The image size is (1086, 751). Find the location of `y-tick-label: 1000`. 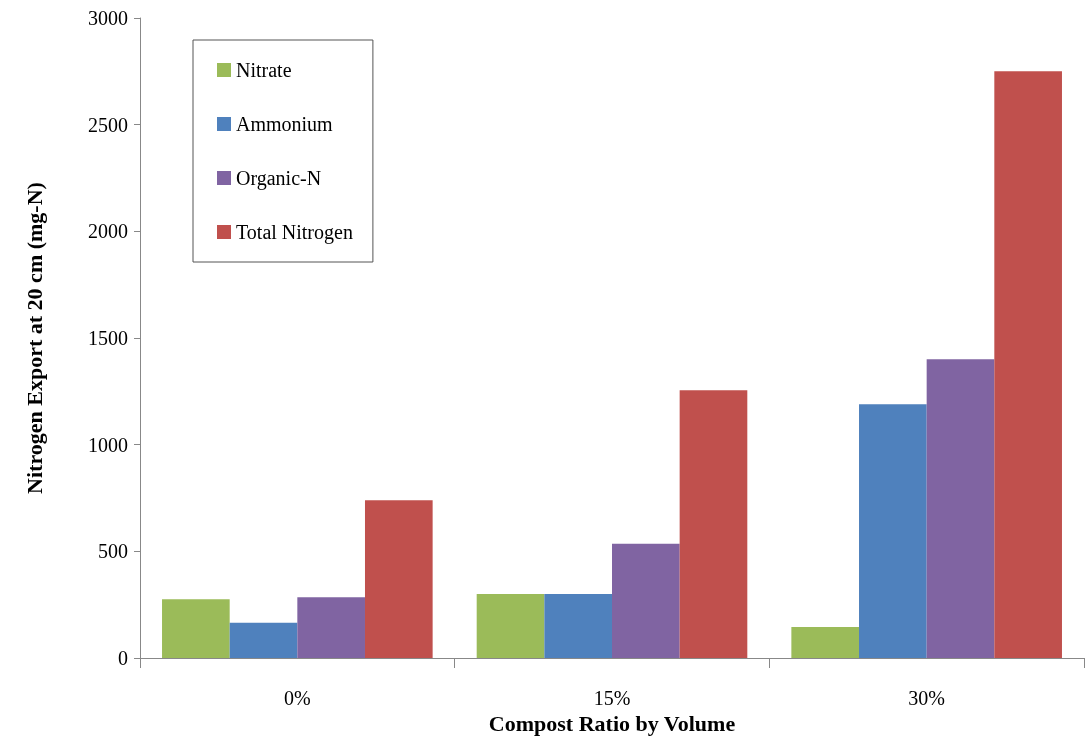

y-tick-label: 1000 is located at coordinates (108, 444).